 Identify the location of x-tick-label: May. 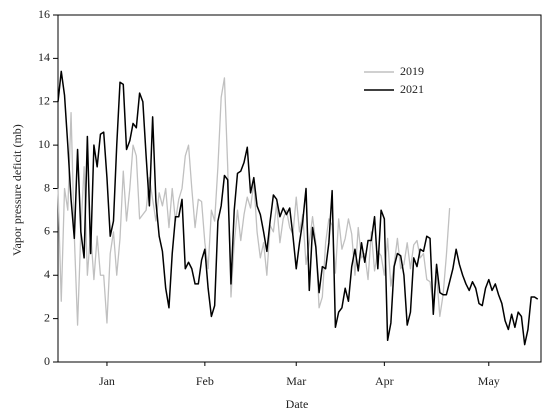
(489, 381).